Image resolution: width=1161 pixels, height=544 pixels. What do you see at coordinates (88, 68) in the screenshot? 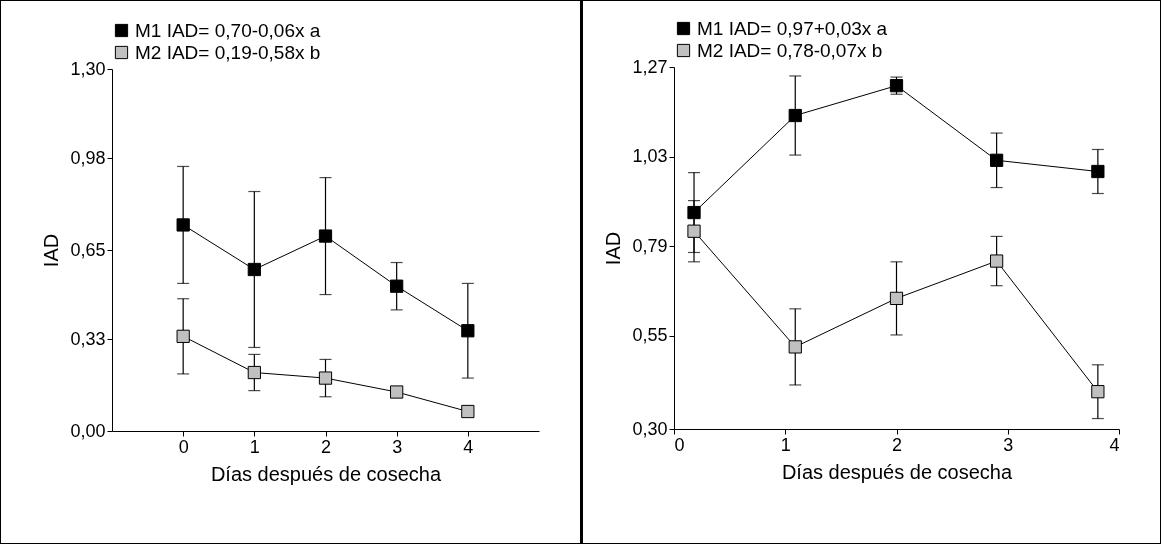
I see `y-tick-label: 1,30` at bounding box center [88, 68].